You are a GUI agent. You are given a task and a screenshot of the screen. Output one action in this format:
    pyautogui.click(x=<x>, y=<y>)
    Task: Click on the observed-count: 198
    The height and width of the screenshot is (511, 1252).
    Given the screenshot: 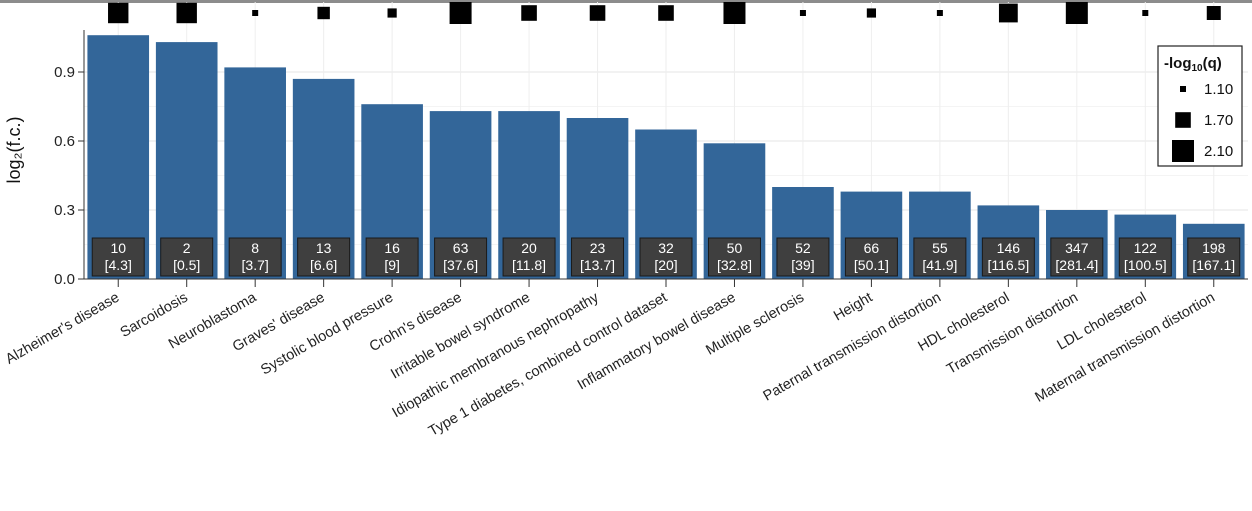 What is the action you would take?
    pyautogui.click(x=1214, y=248)
    